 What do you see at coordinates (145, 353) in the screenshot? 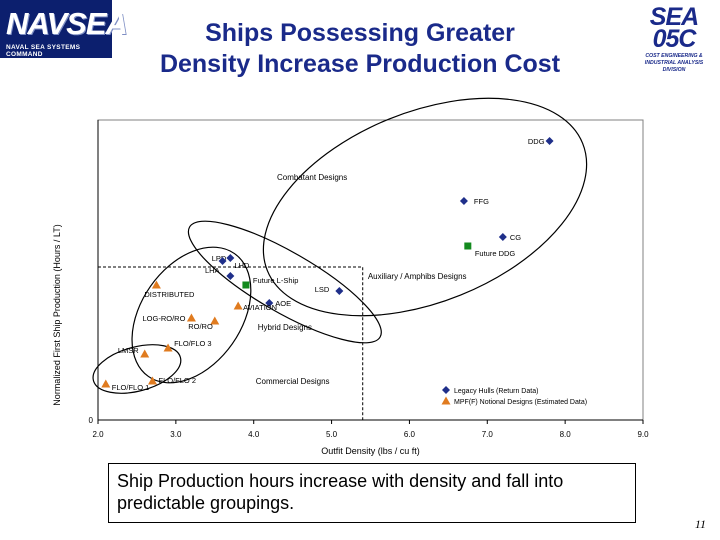
I see `point-lmsr` at bounding box center [145, 353].